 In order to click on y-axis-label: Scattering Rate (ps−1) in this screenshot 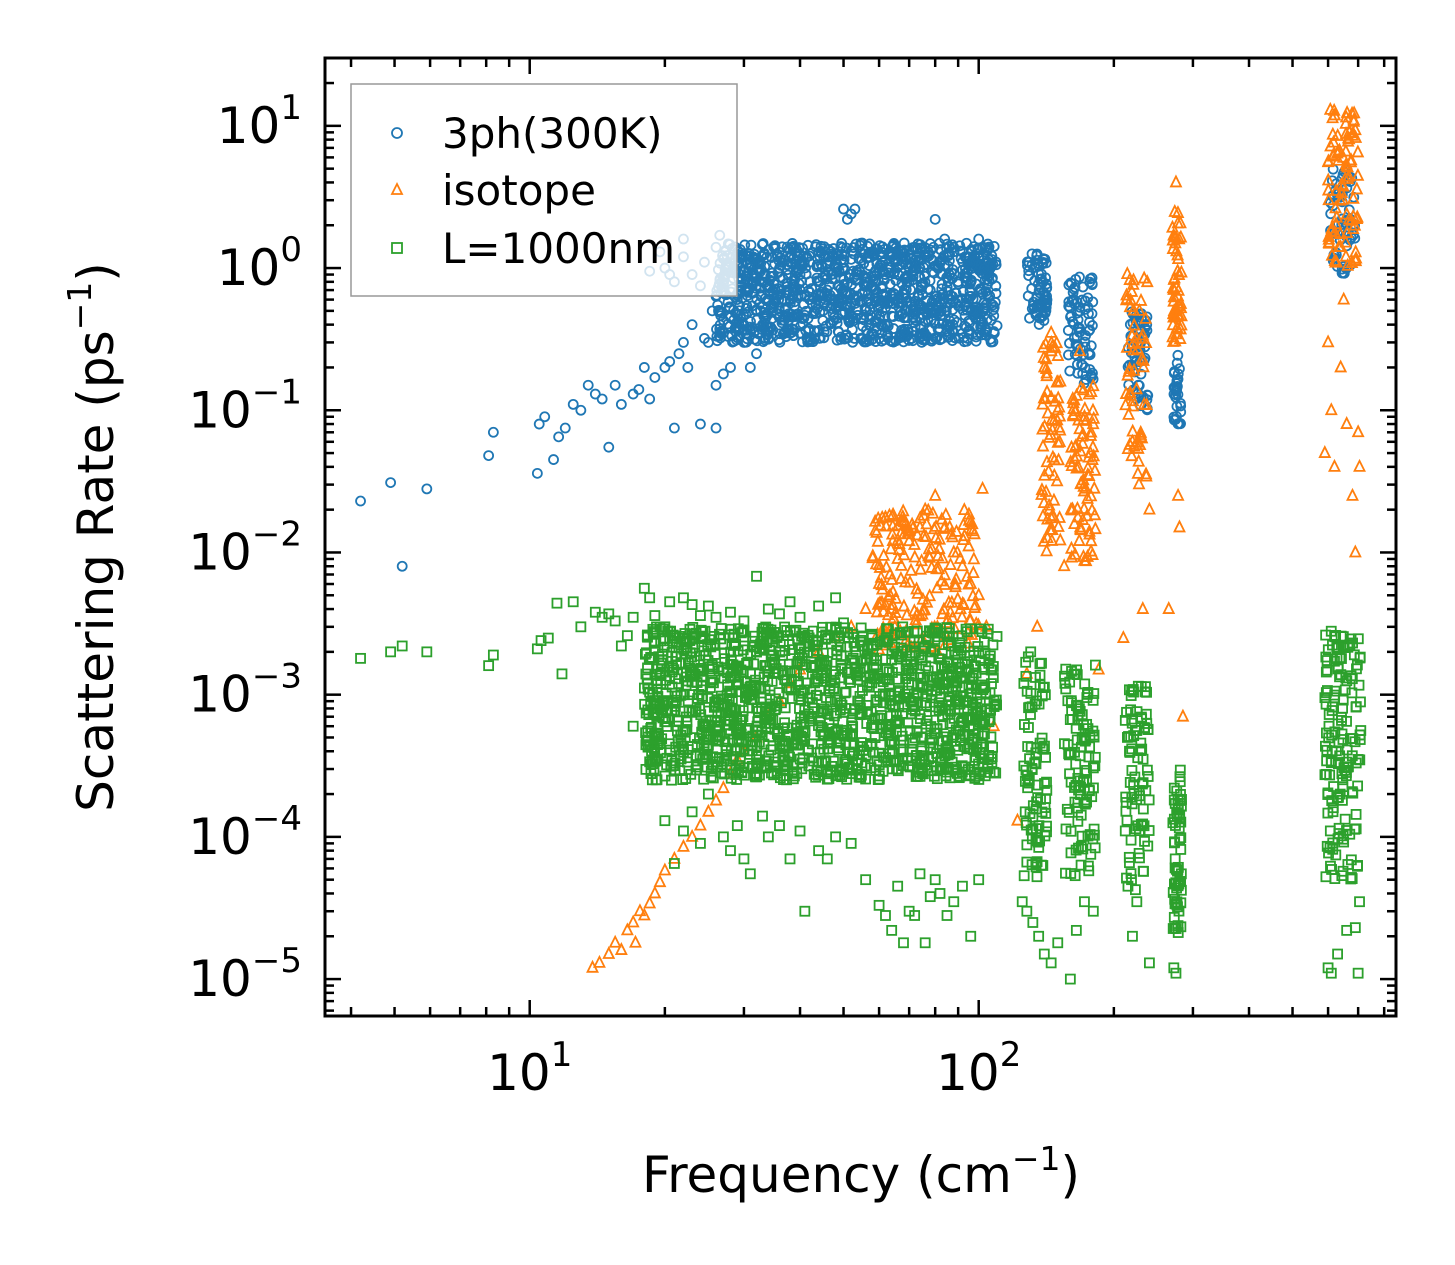, I will do `click(92, 537)`.